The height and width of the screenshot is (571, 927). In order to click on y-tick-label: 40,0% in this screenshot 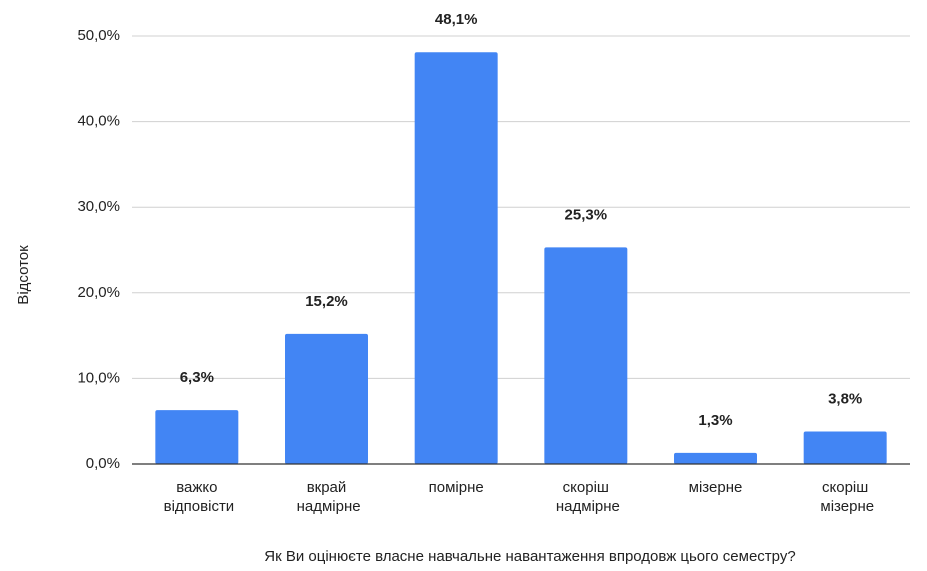, I will do `click(98, 121)`.